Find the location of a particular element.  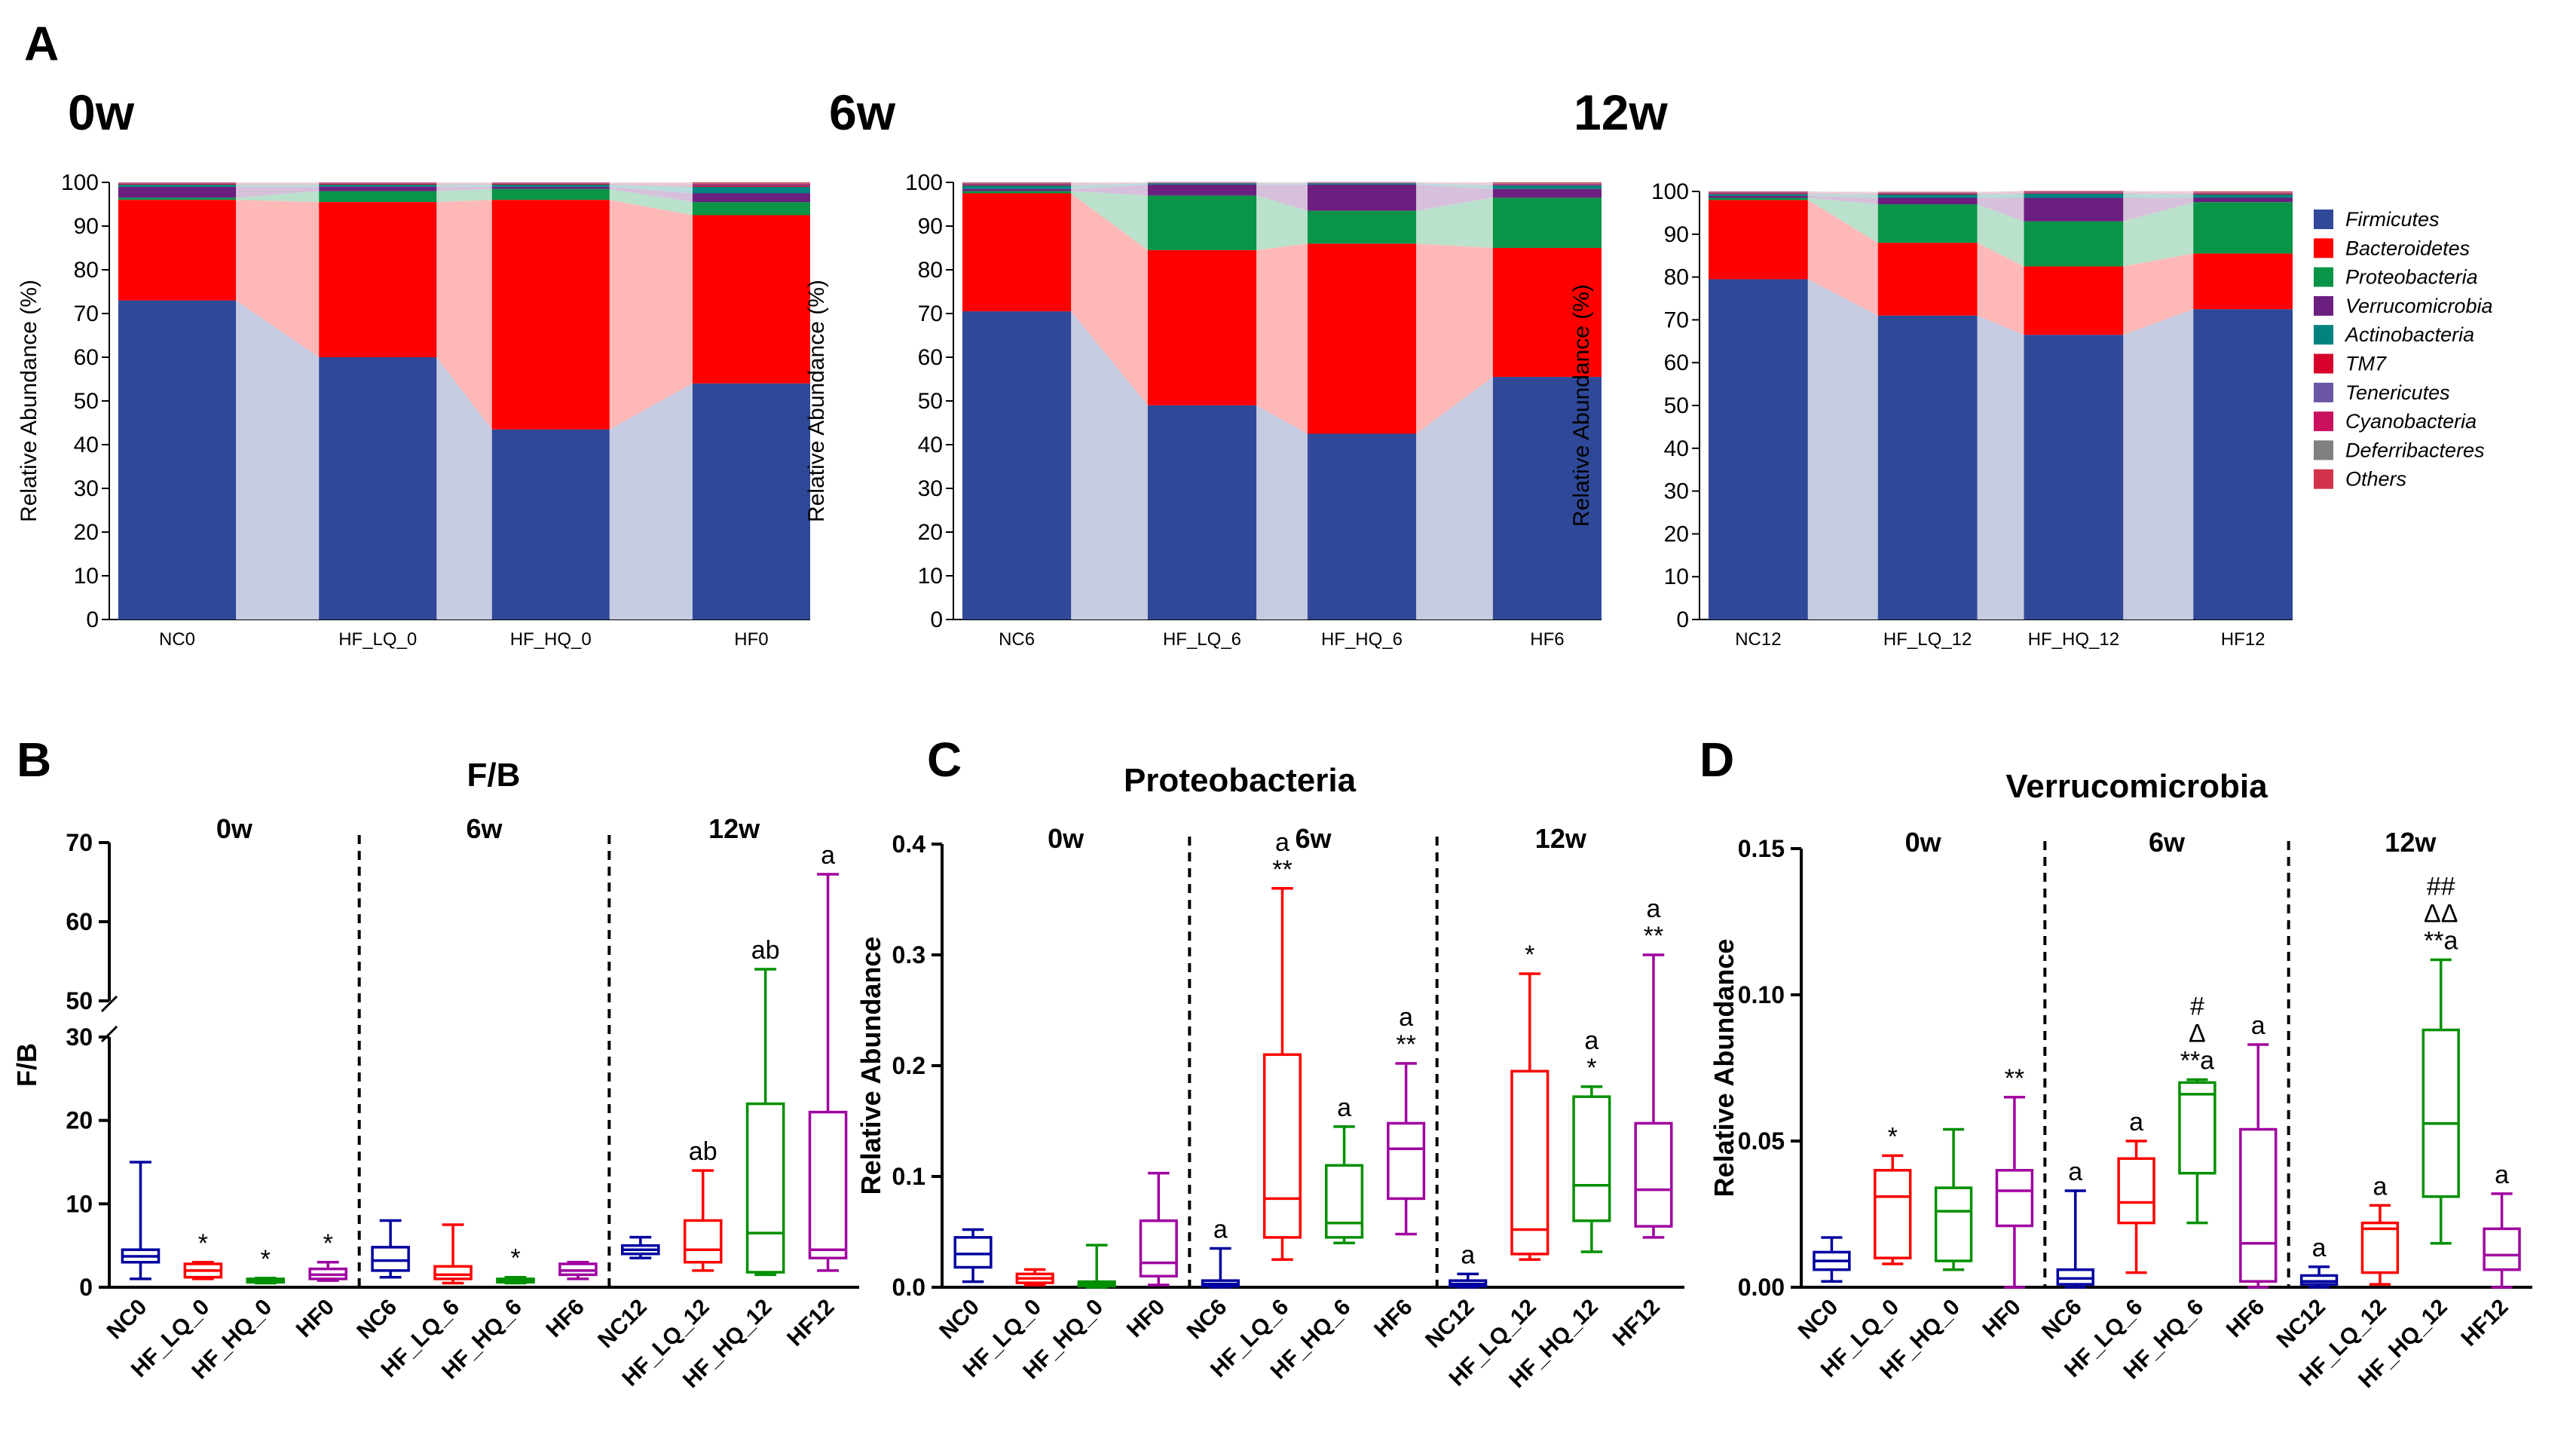

y-tick-label: 10 is located at coordinates (930, 576).